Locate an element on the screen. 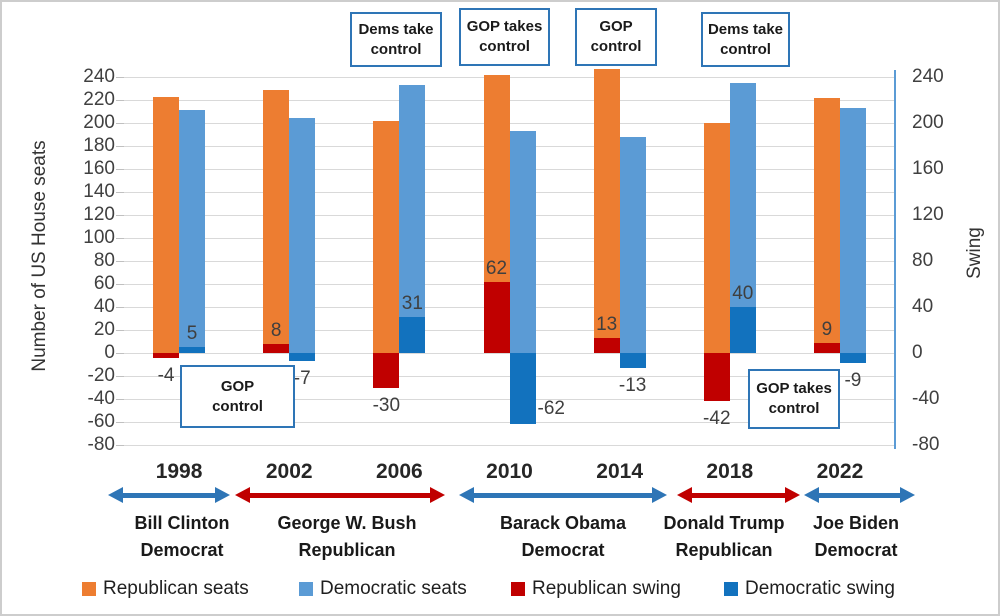 The image size is (1000, 616). bar-democratic-seats-2006 is located at coordinates (412, 219).